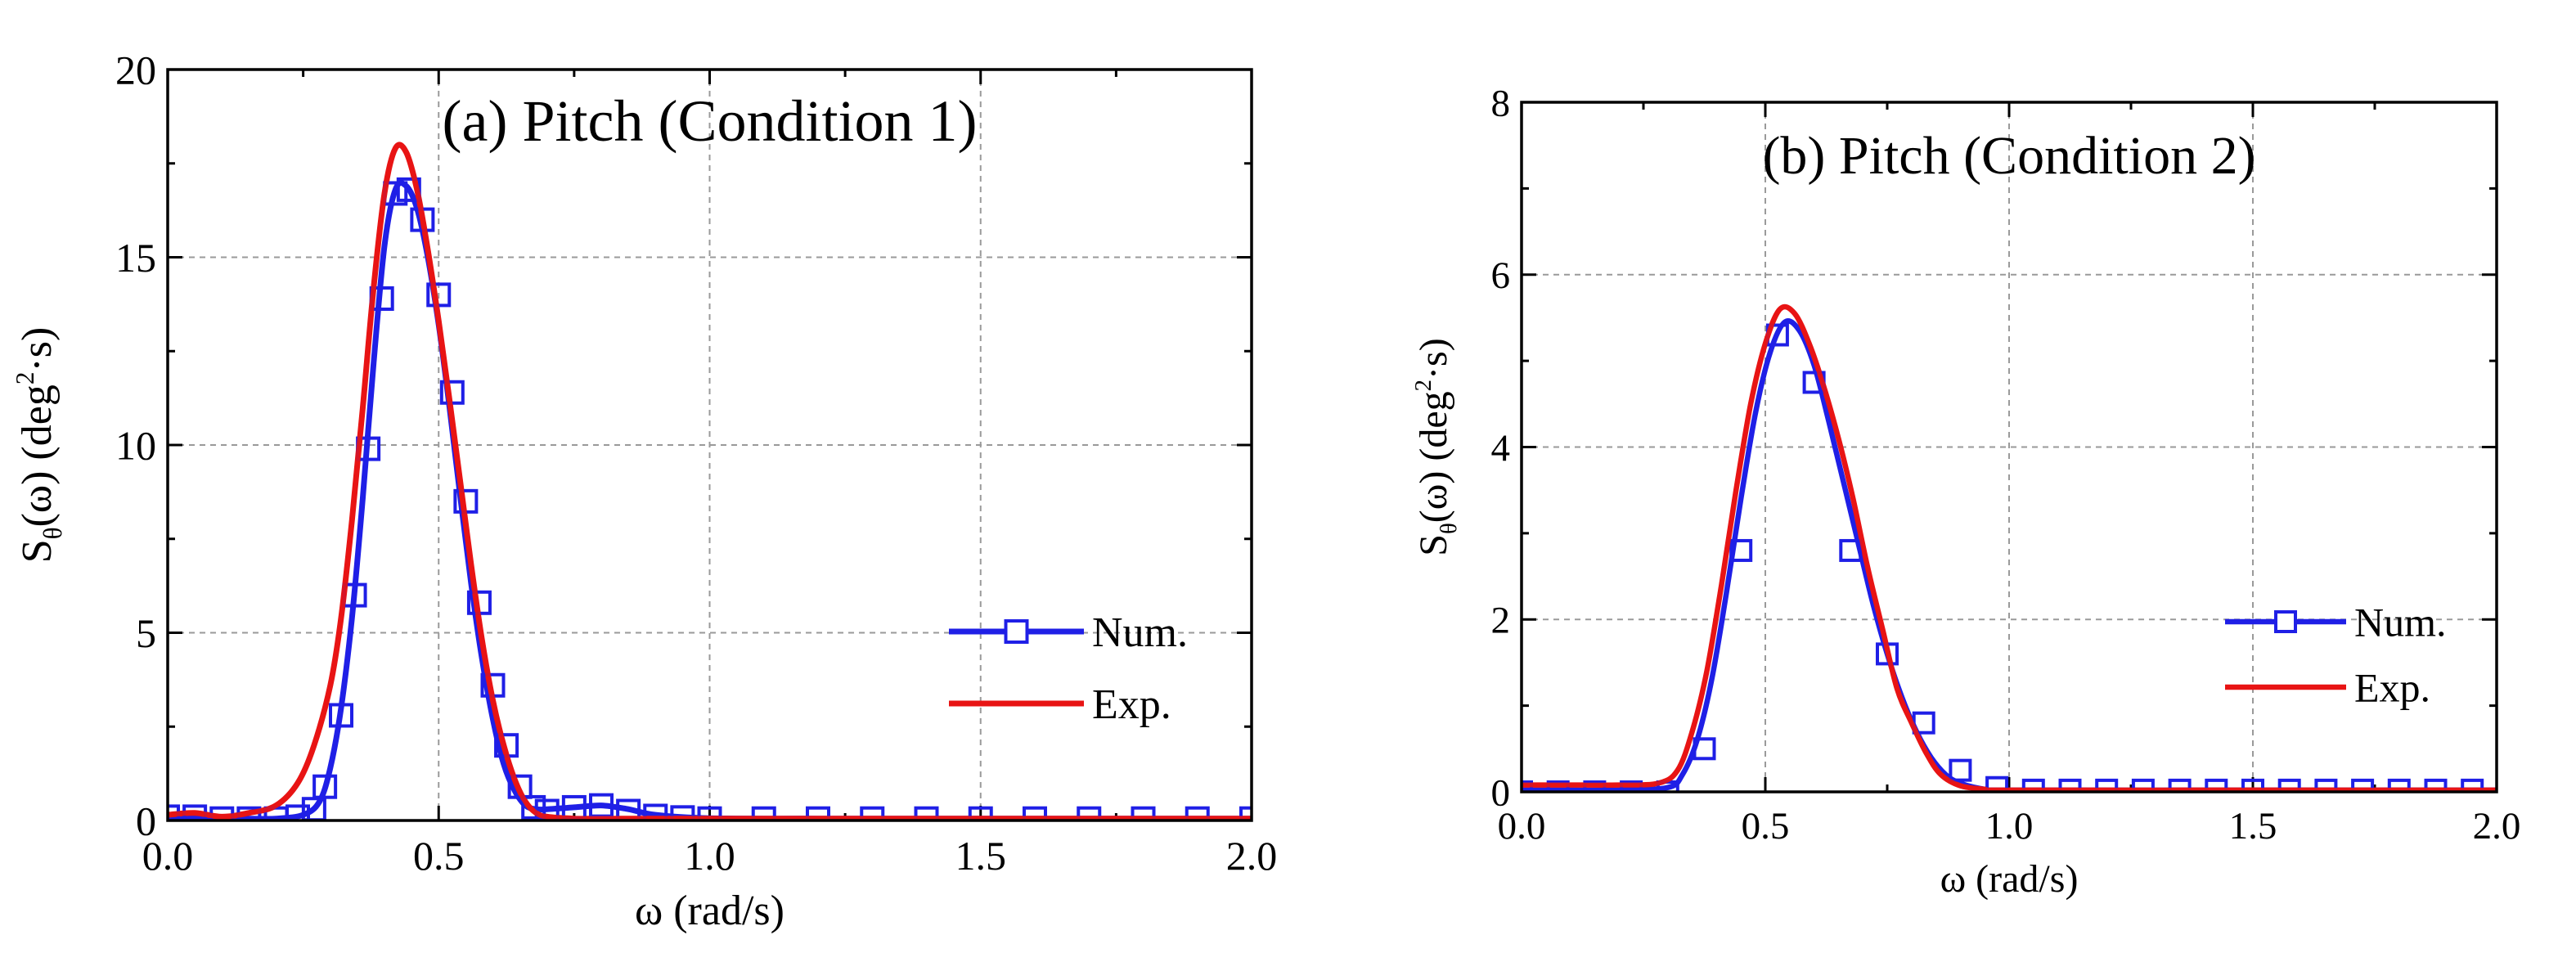 This screenshot has width=2576, height=971. I want to click on y-tick-label: 15, so click(135, 258).